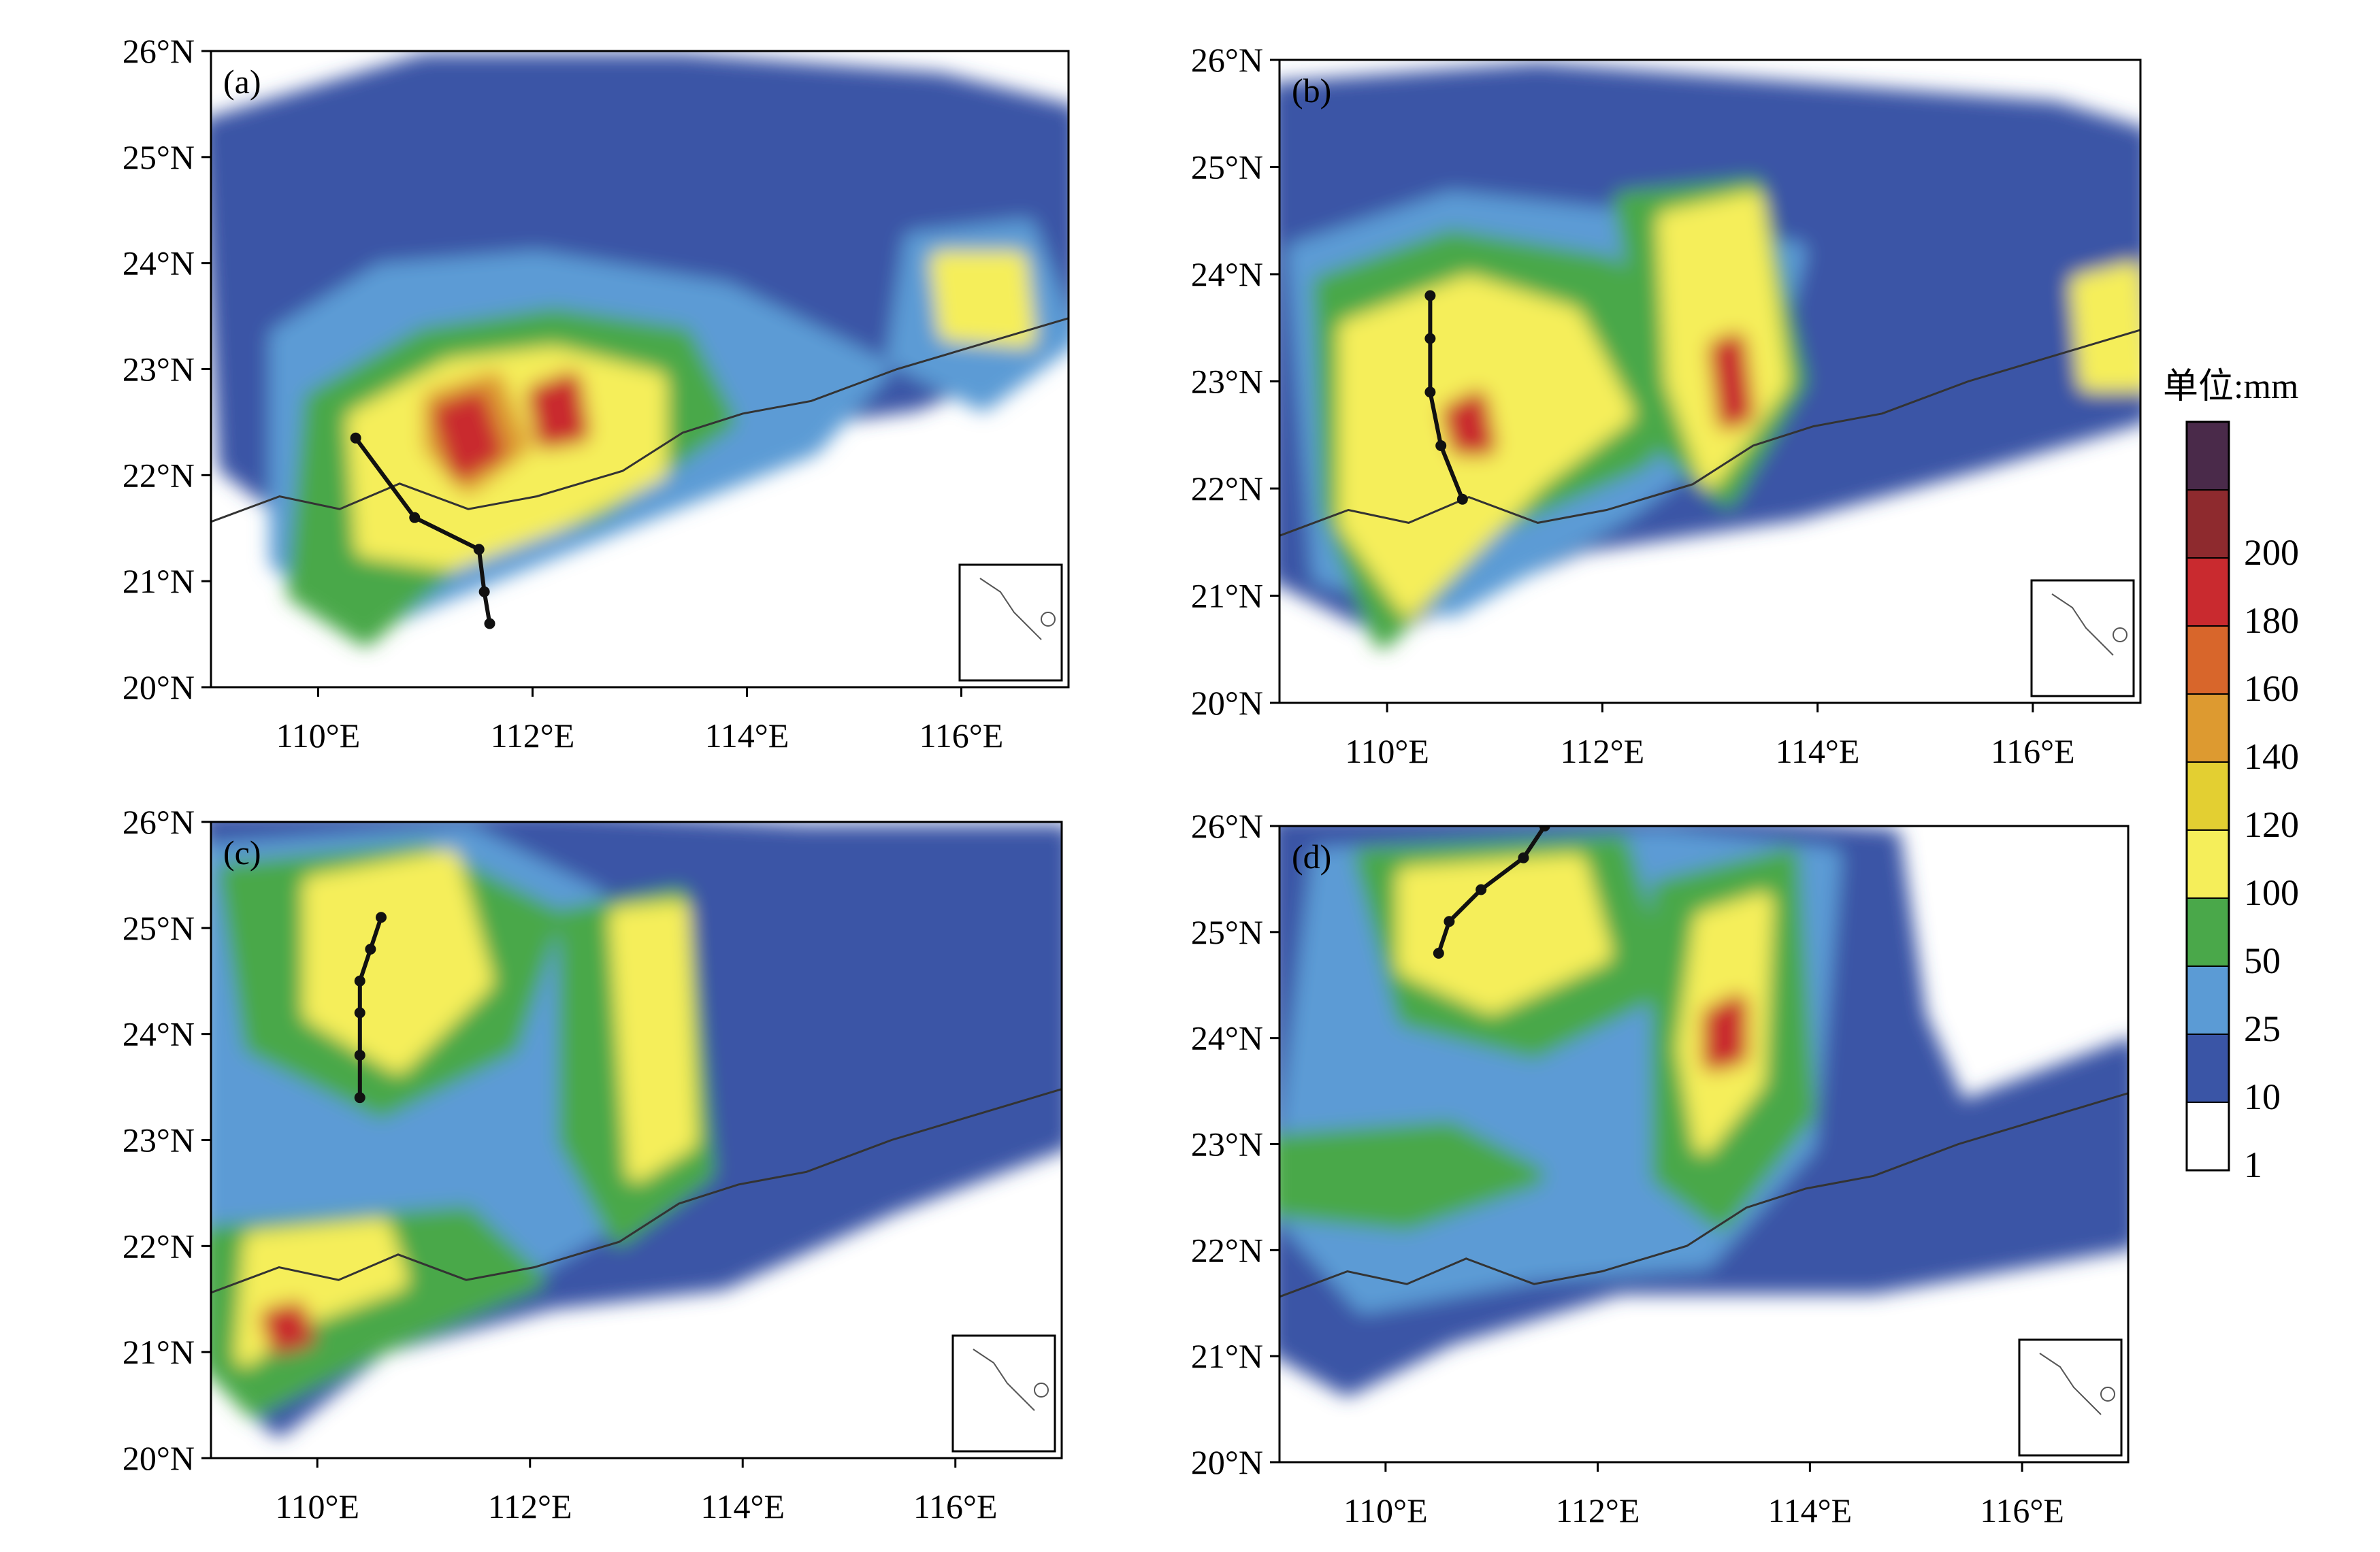 The image size is (2380, 1552). What do you see at coordinates (2271, 824) in the screenshot?
I see `legend-tick-label: 120` at bounding box center [2271, 824].